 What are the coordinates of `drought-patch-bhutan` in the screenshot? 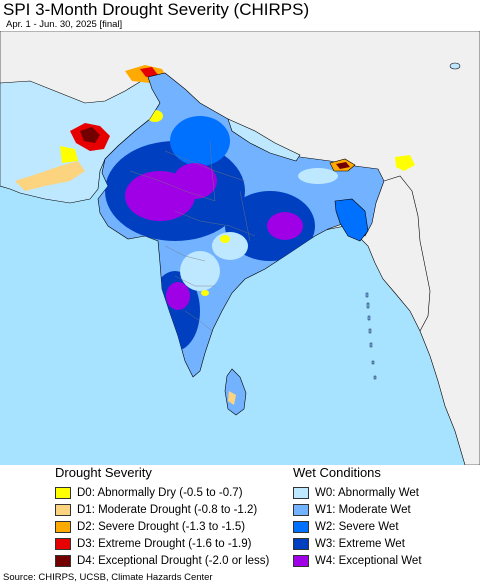 It's located at (343, 165).